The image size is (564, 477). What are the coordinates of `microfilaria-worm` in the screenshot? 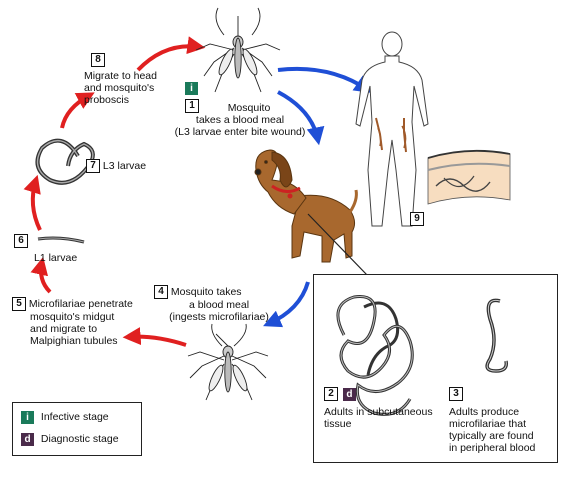 It's located at (497, 335).